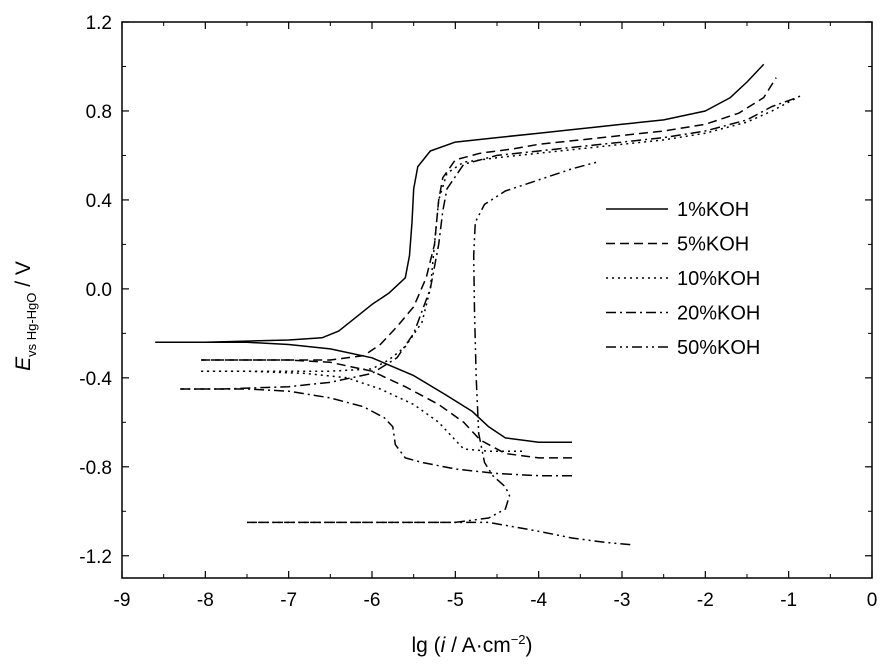  What do you see at coordinates (95, 468) in the screenshot?
I see `y-tick-label: -0.8` at bounding box center [95, 468].